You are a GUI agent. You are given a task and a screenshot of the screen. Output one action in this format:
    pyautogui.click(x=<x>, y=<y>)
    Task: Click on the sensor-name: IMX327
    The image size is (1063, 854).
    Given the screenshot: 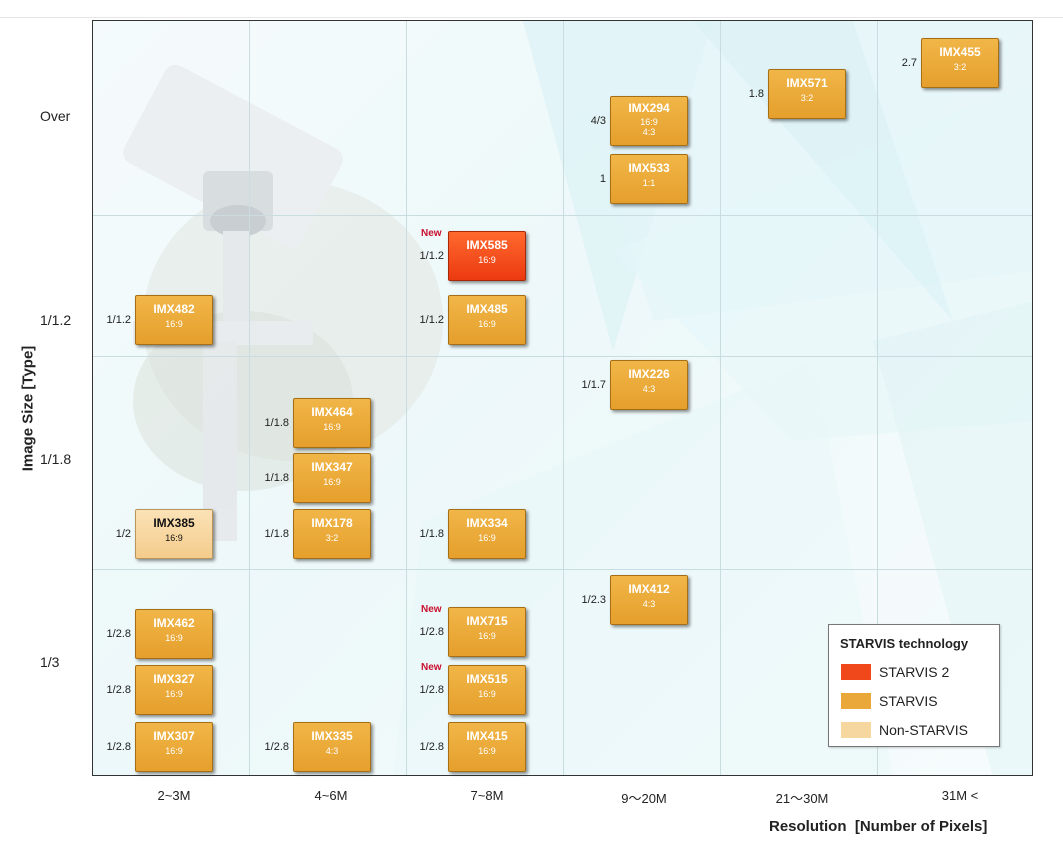 What is the action you would take?
    pyautogui.click(x=174, y=679)
    